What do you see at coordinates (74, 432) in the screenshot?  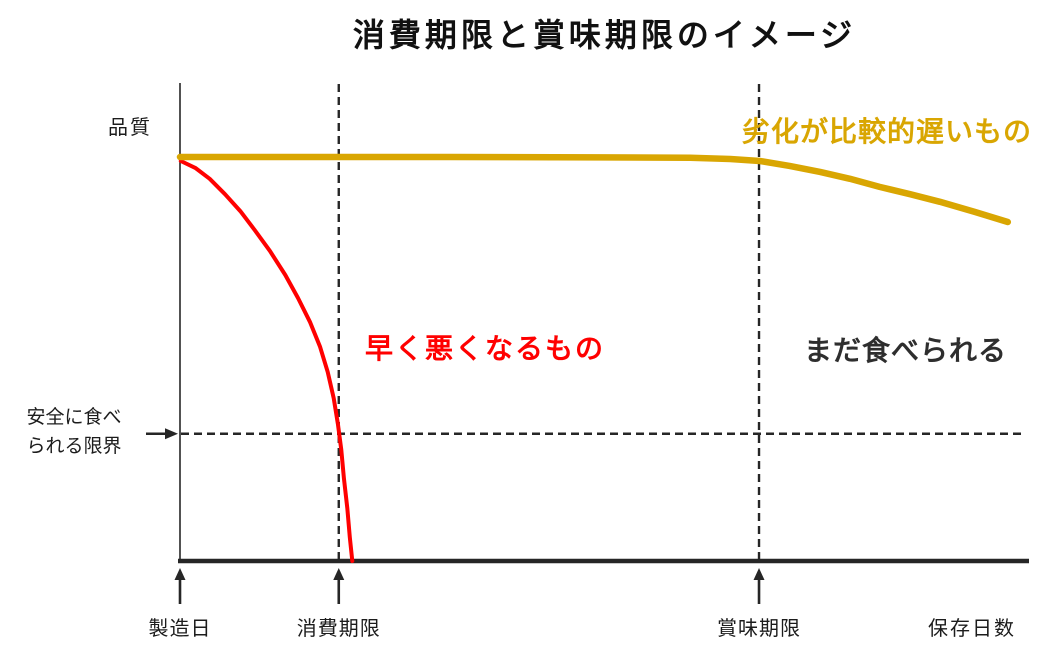 I see `safety-limit-label: 安全に食べ られる限界` at bounding box center [74, 432].